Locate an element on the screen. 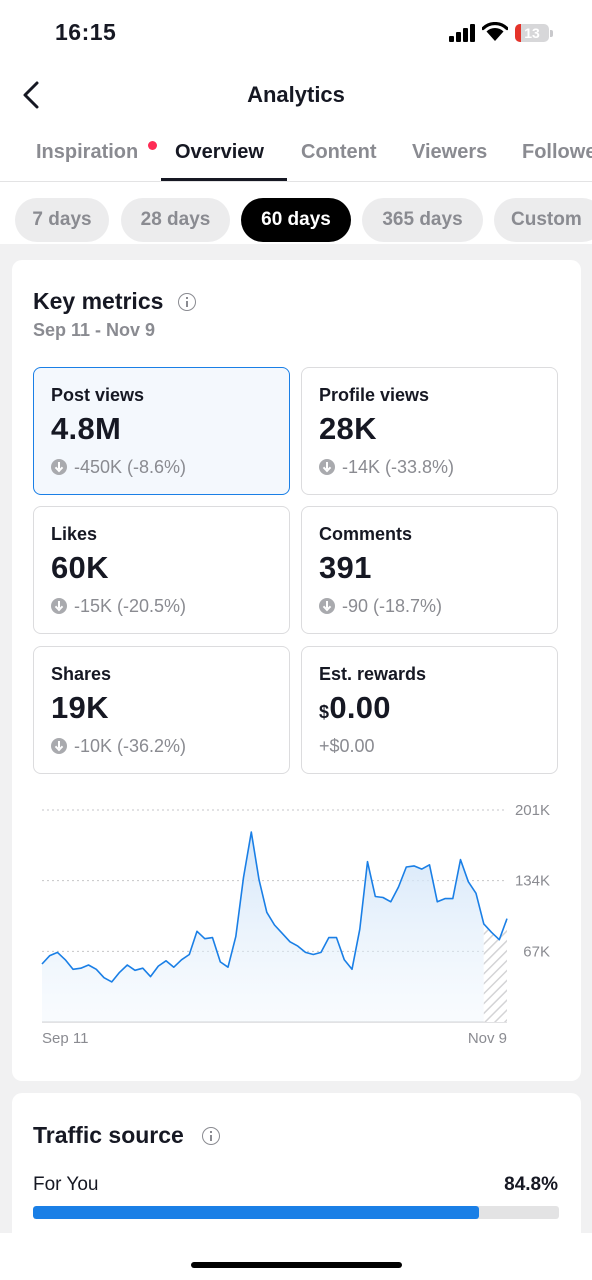 The height and width of the screenshot is (1280, 592). metric-card-comments: Comments 391 -90 (-18.7%) is located at coordinates (429, 570).